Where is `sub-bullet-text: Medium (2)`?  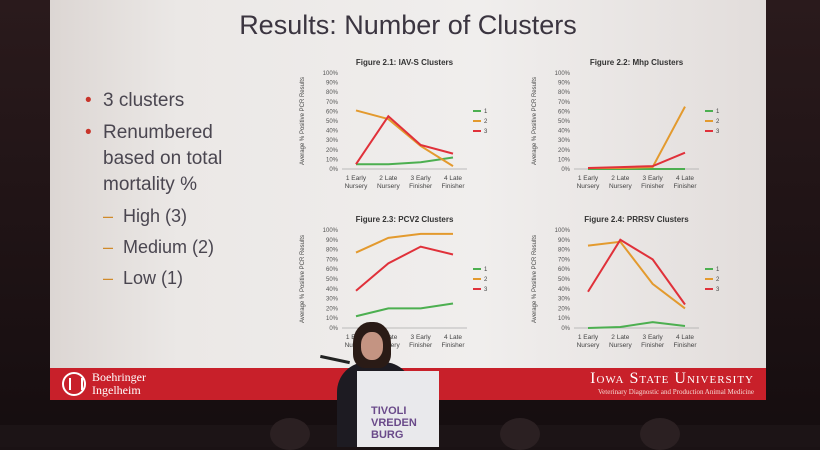 sub-bullet-text: Medium (2) is located at coordinates (169, 247).